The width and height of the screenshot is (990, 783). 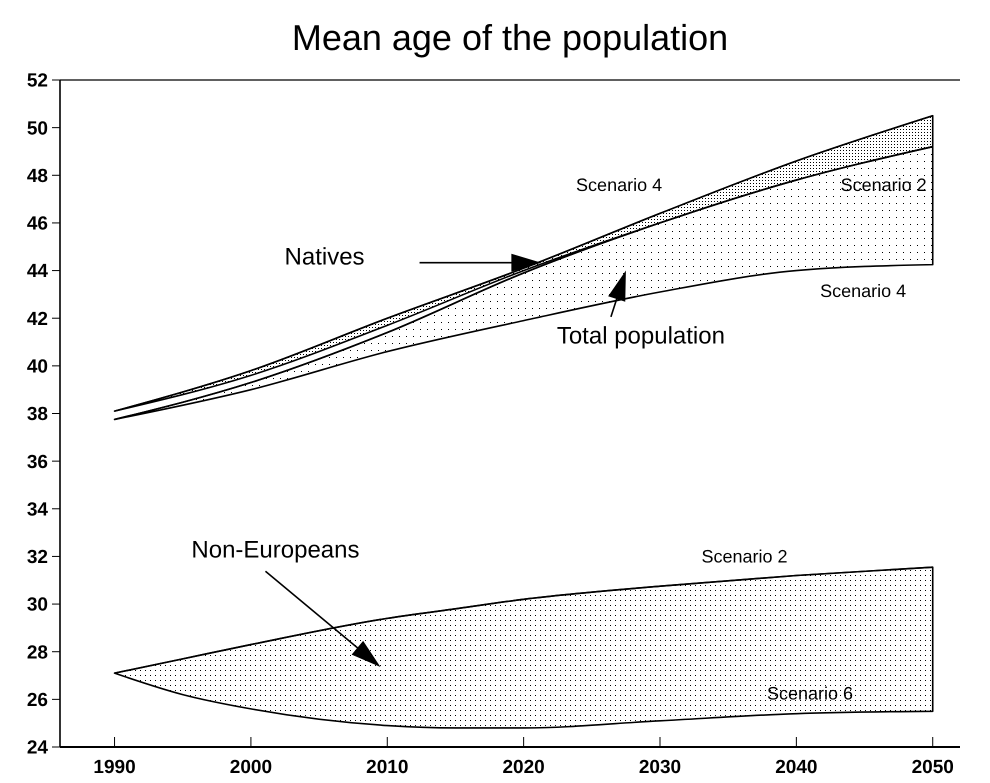 What do you see at coordinates (37, 81) in the screenshot?
I see `y-tick-label: 52` at bounding box center [37, 81].